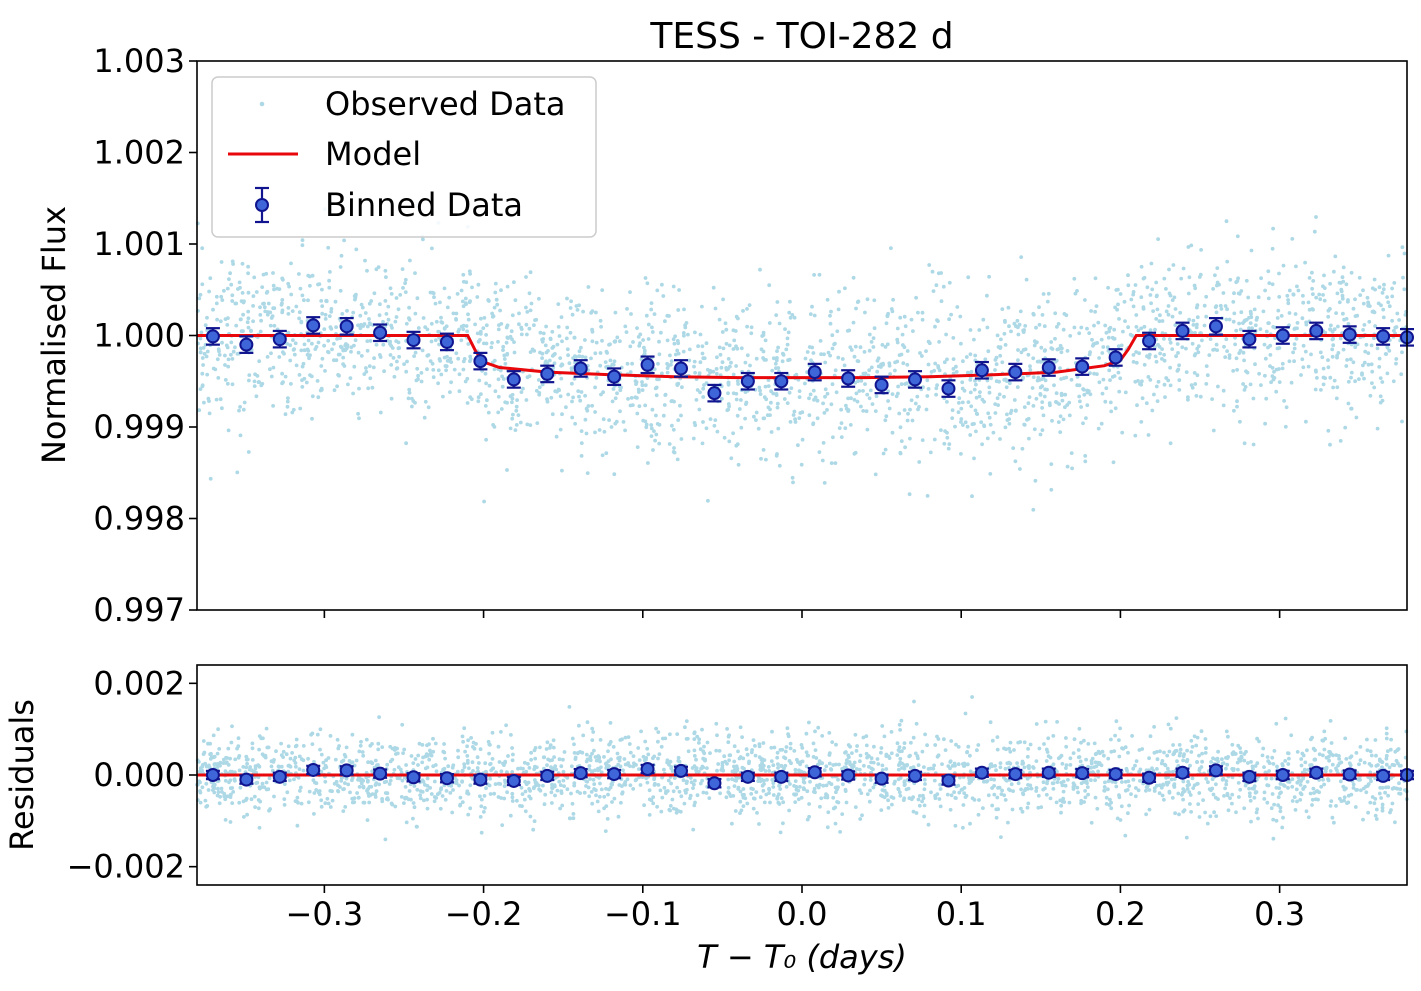  What do you see at coordinates (1316, 330) in the screenshot?
I see `binned-marker` at bounding box center [1316, 330].